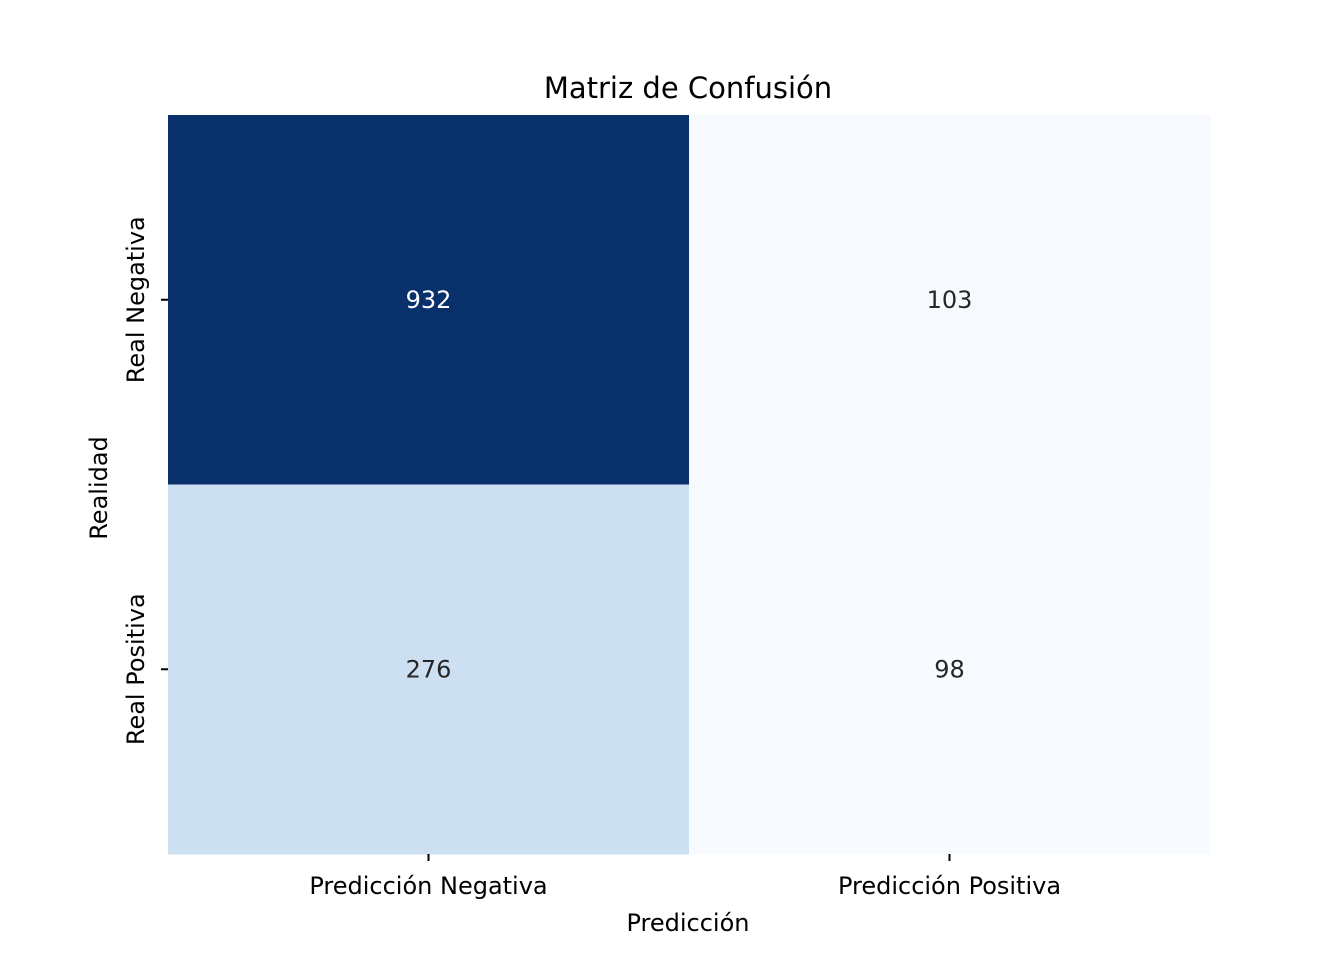 Image resolution: width=1344 pixels, height=960 pixels. What do you see at coordinates (99, 488) in the screenshot?
I see `y-axis-label: Realidad` at bounding box center [99, 488].